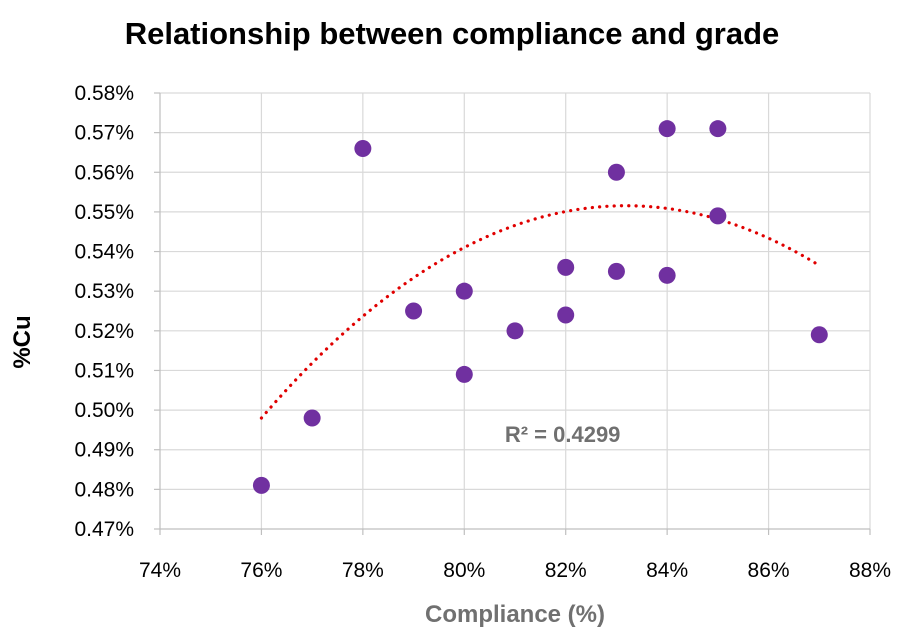  Describe the element at coordinates (104, 370) in the screenshot. I see `y-tick-label: 0.51%` at that location.